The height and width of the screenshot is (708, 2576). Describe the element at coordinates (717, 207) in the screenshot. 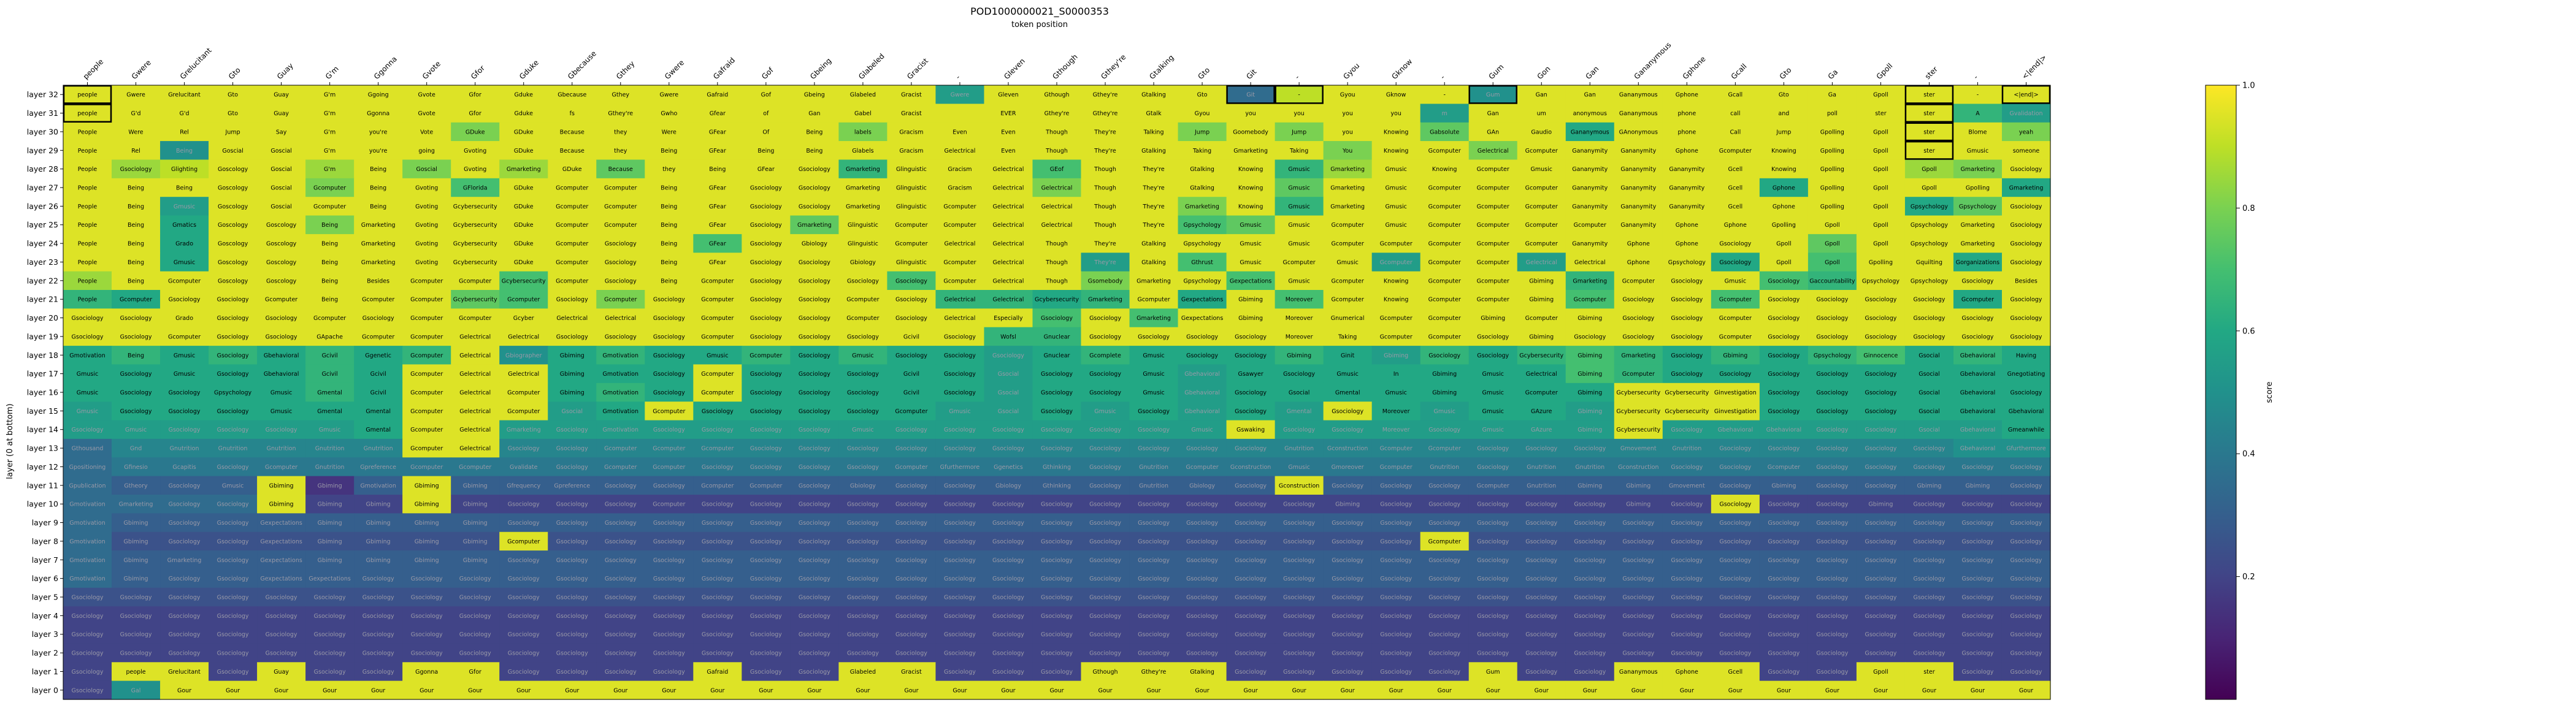

I see `cell-label: GFear` at that location.